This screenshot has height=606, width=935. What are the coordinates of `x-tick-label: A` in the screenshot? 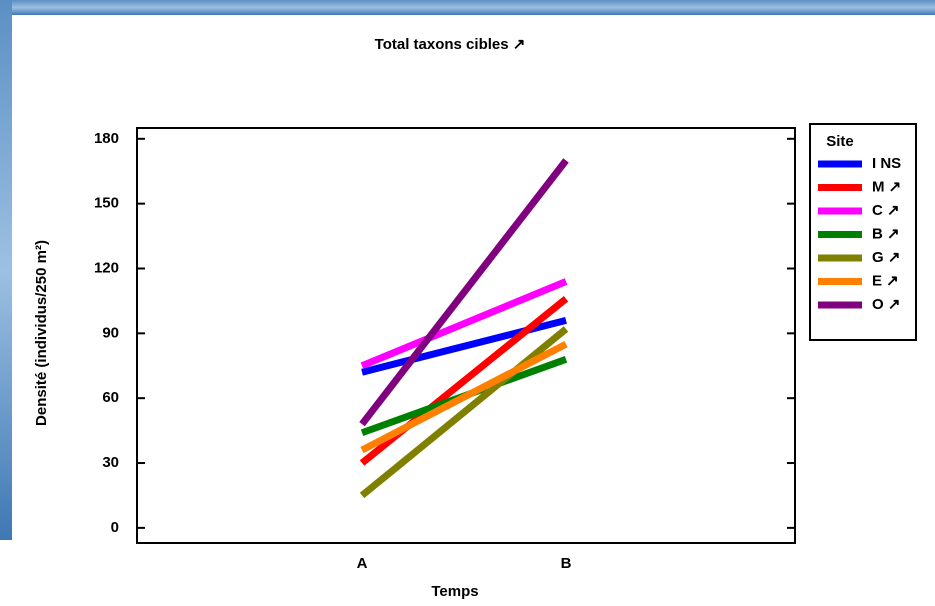 It's located at (362, 563).